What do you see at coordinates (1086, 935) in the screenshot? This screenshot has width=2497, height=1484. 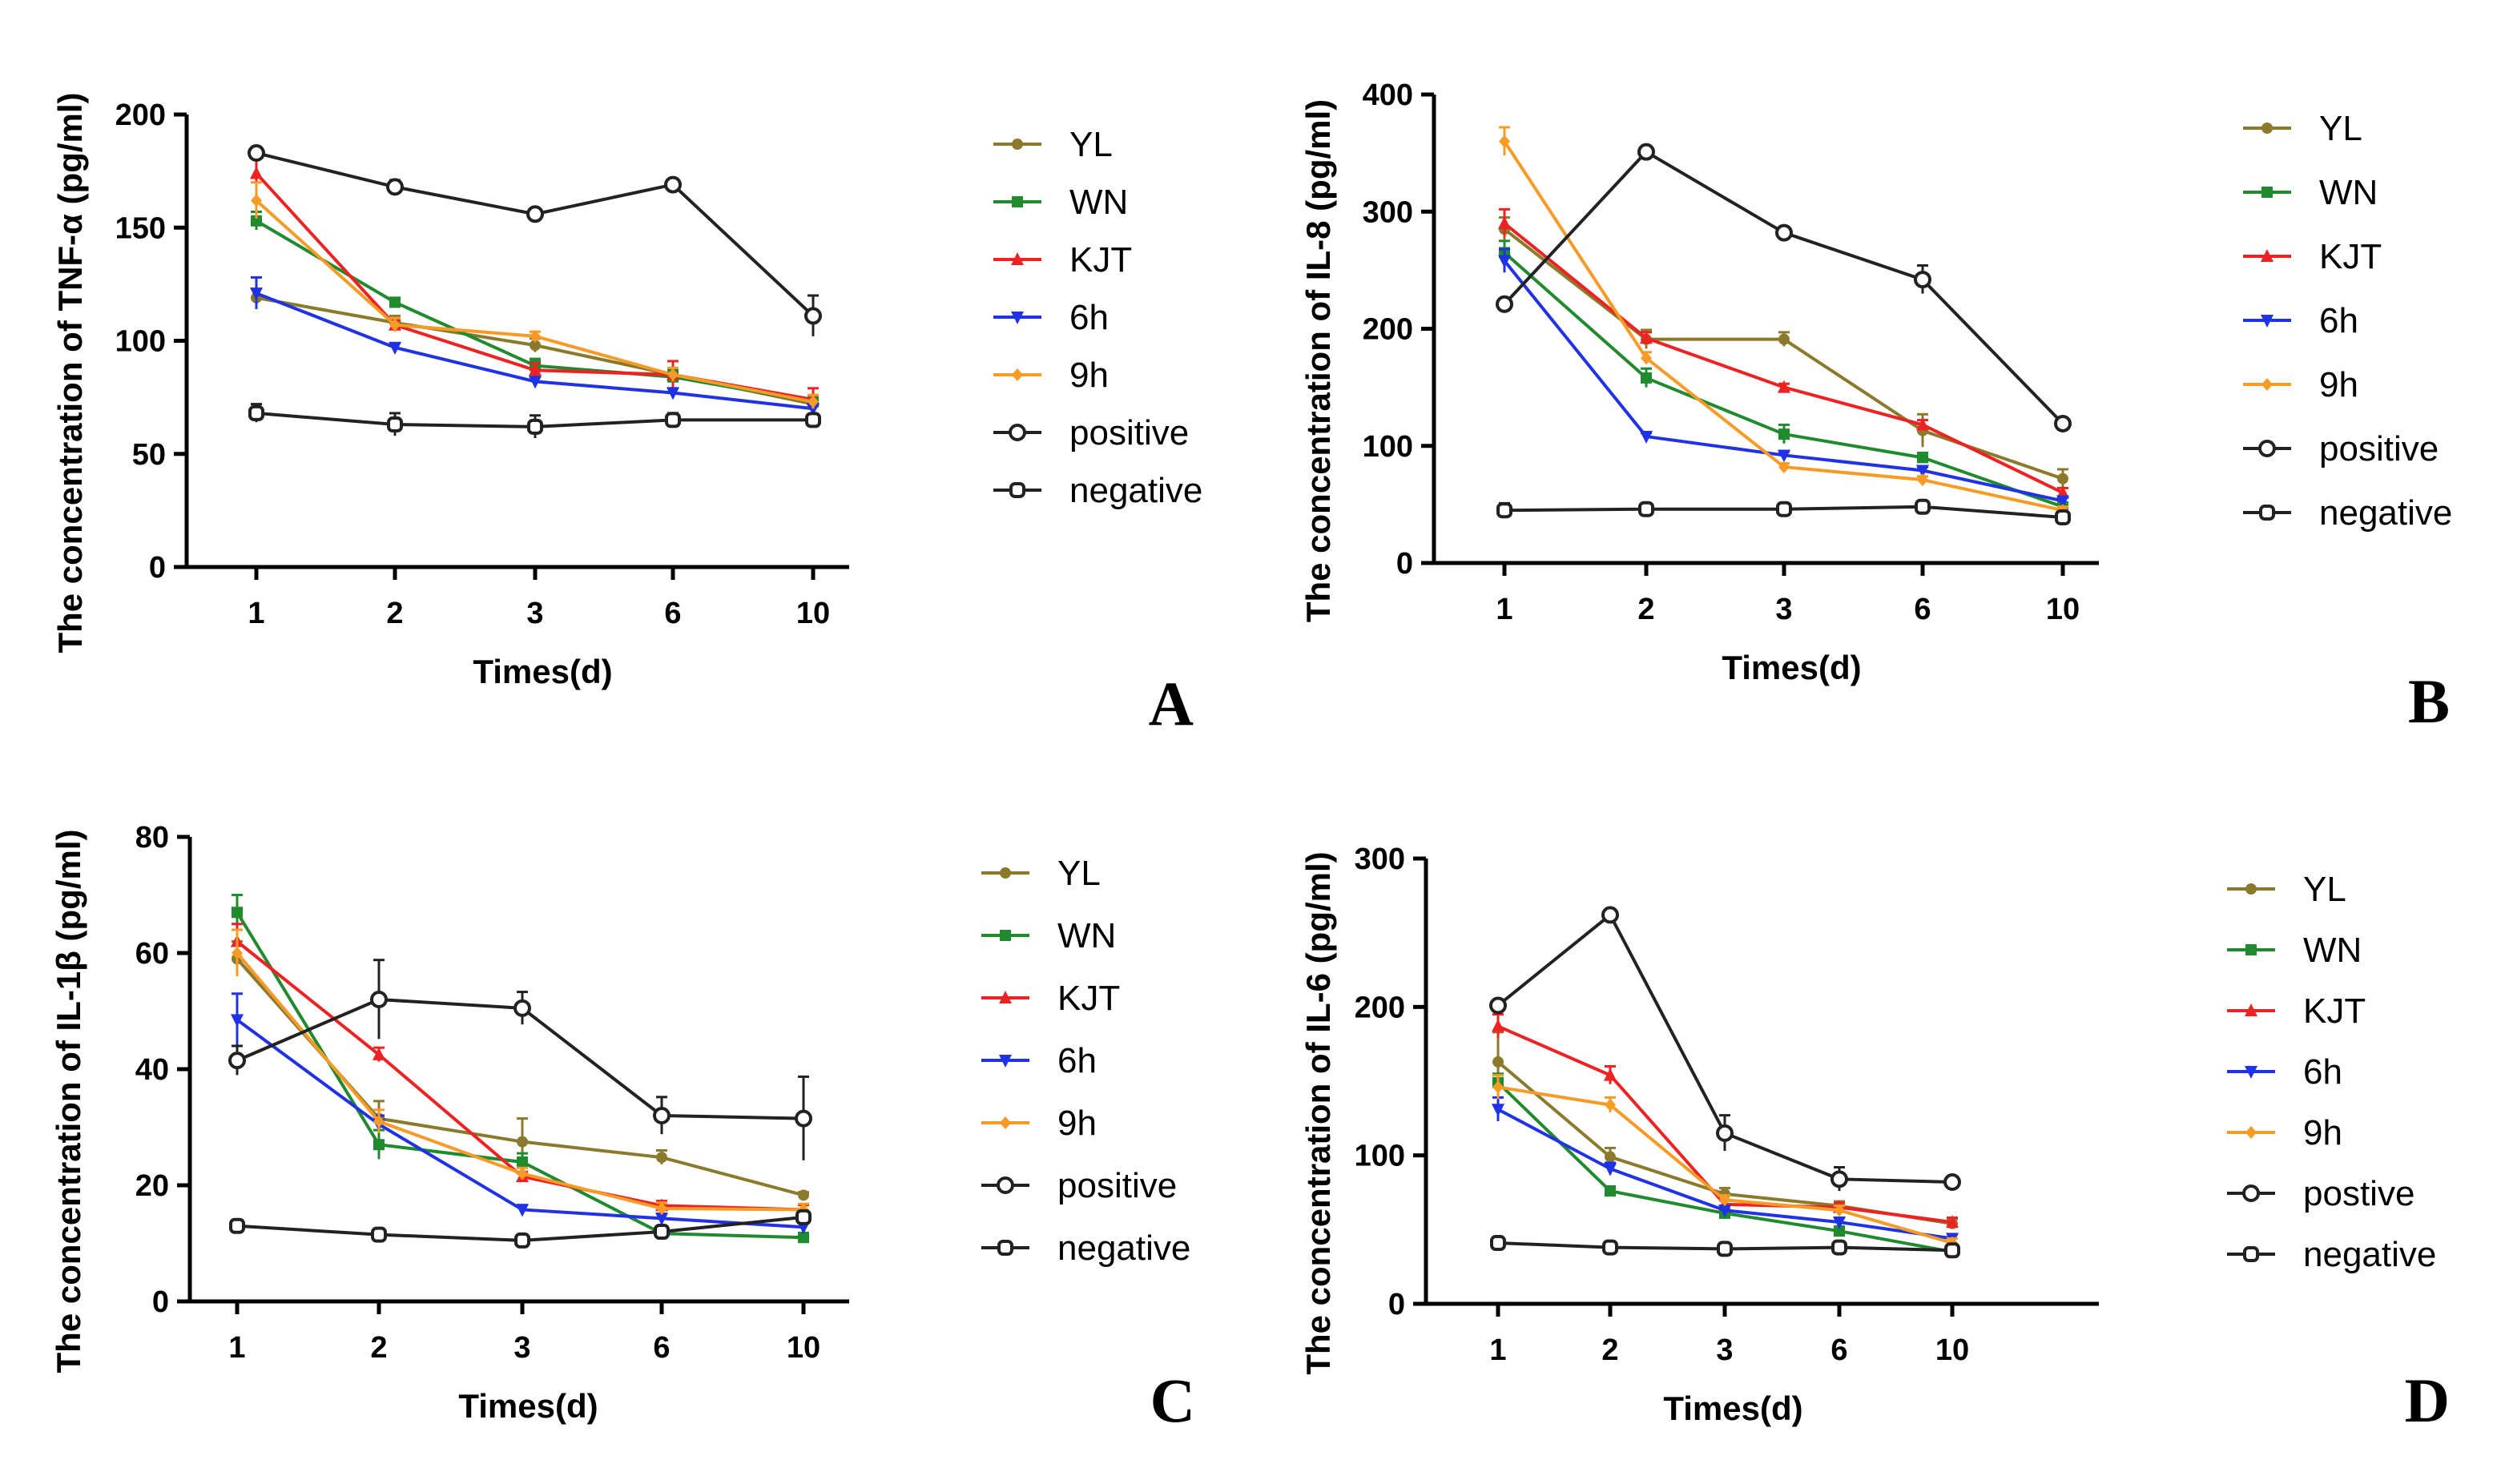 I see `legend-label: WN` at bounding box center [1086, 935].